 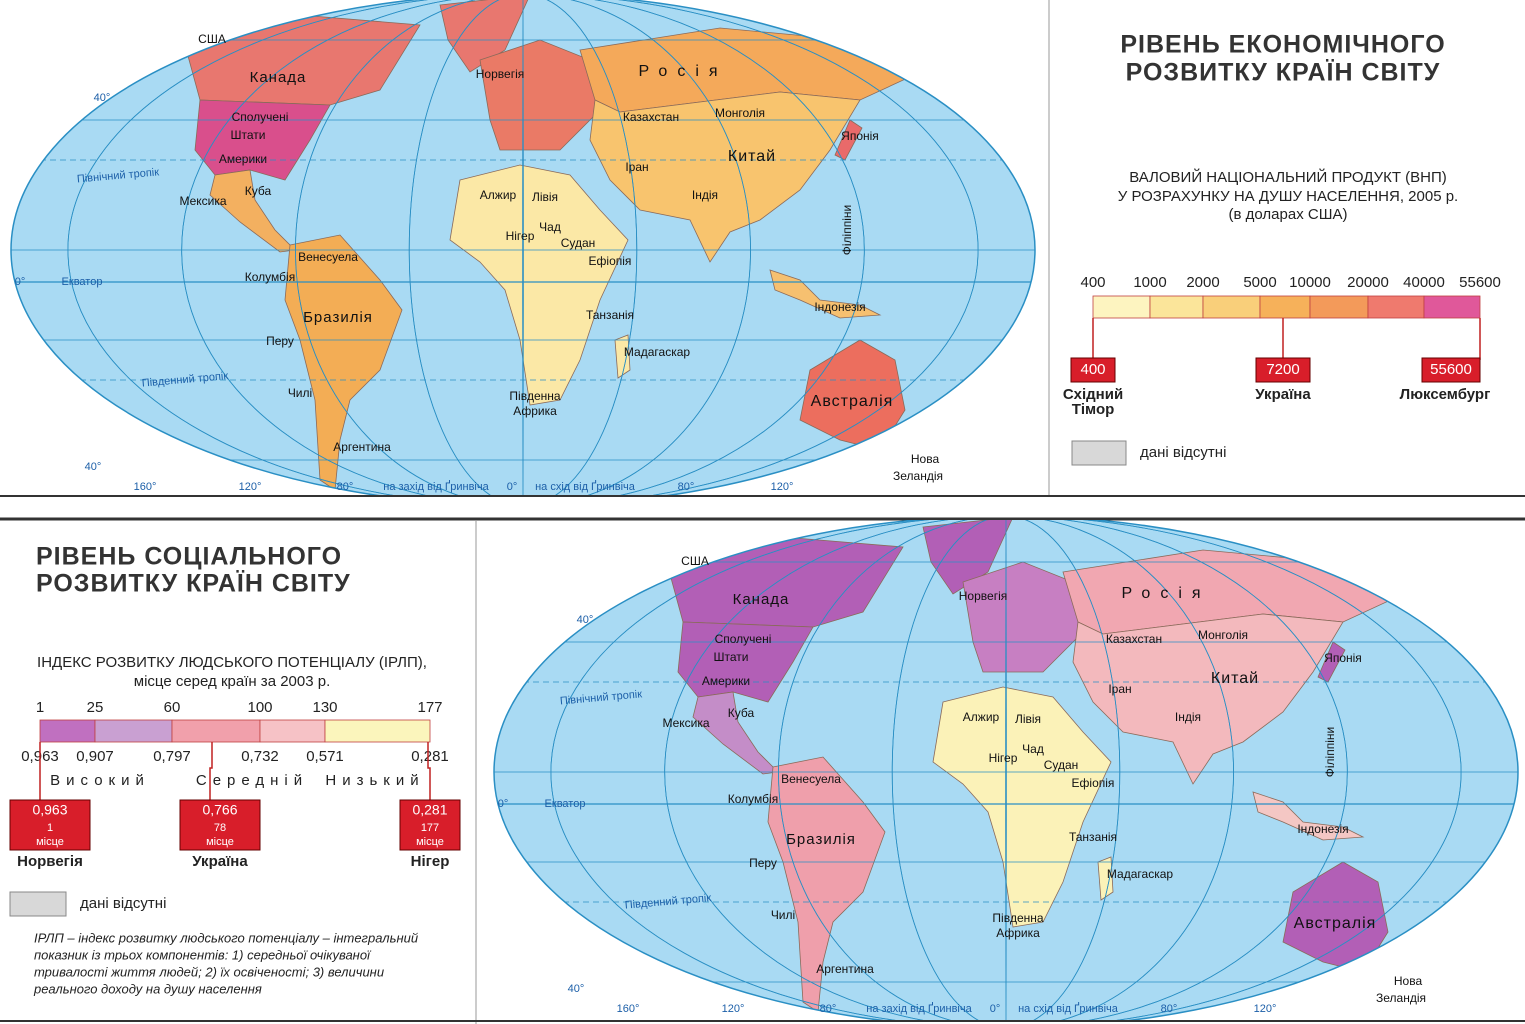 What do you see at coordinates (1134, 639) in the screenshot?
I see `country-label: Казахстан` at bounding box center [1134, 639].